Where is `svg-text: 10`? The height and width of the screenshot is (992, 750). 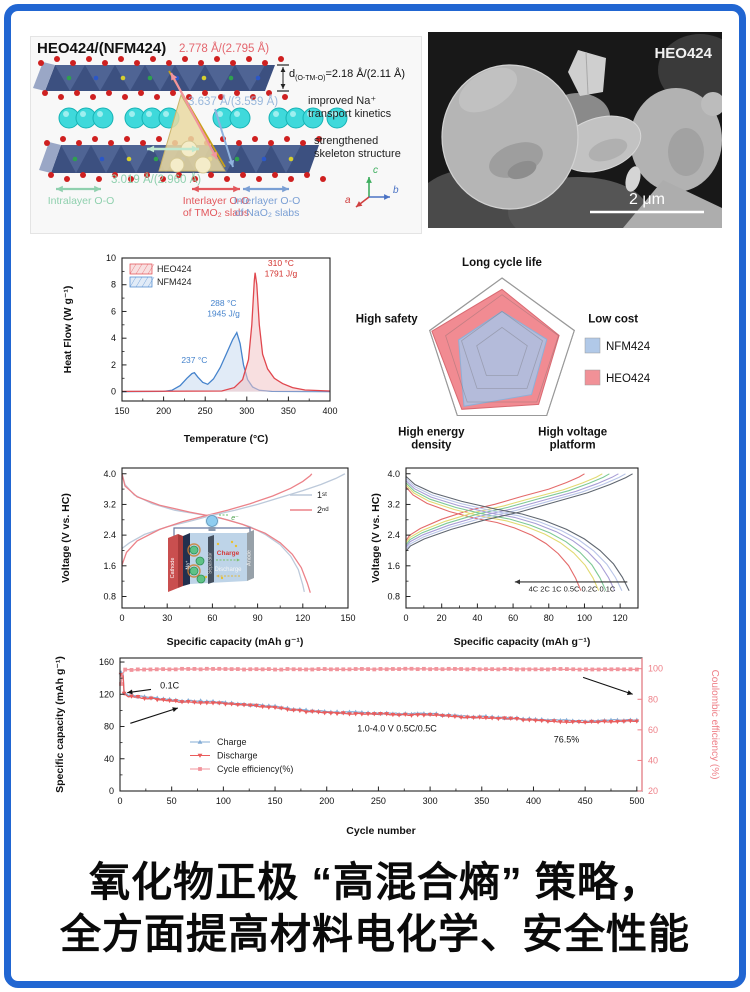
svg-text: 10 is located at coordinates (111, 258).